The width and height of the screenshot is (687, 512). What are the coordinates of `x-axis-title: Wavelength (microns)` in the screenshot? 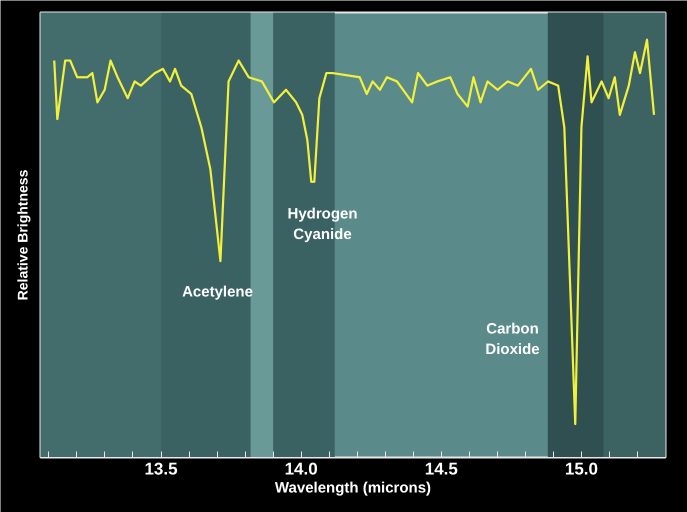 It's located at (353, 488).